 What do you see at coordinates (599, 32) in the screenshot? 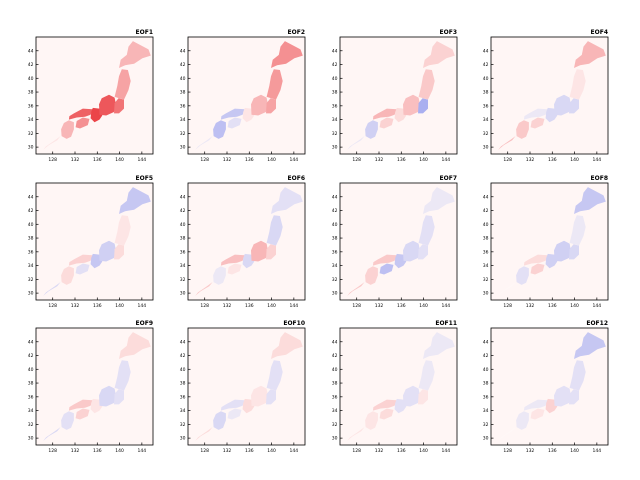
I see `panel-title: EOF4` at bounding box center [599, 32].